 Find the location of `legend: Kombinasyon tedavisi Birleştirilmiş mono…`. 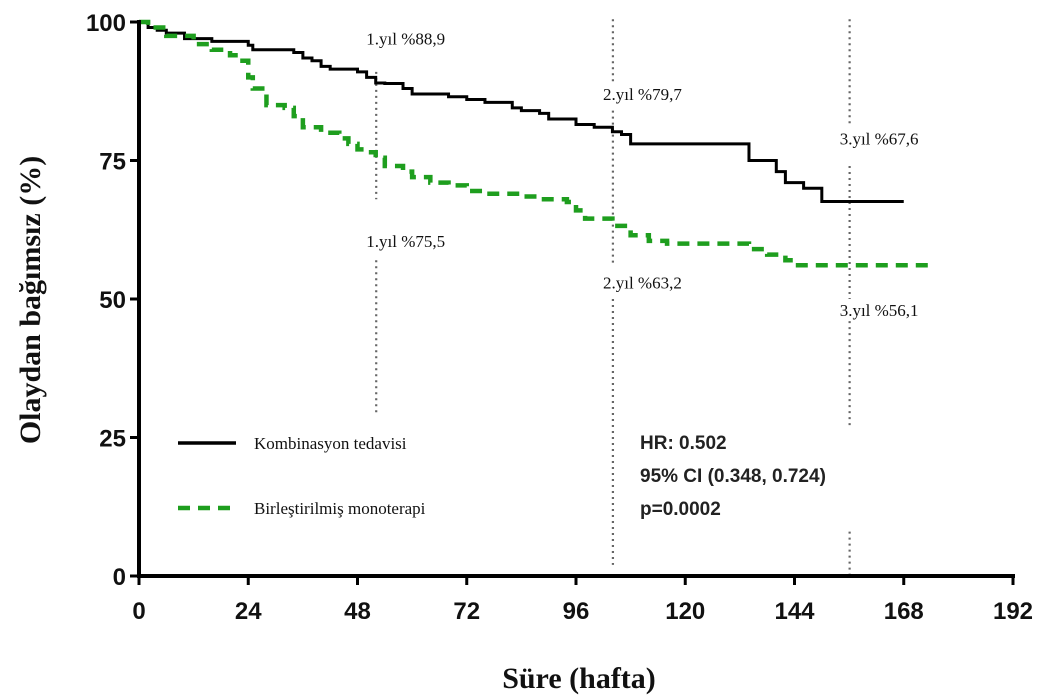

legend: Kombinasyon tedavisi Birleştirilmiş mono… is located at coordinates (302, 476).